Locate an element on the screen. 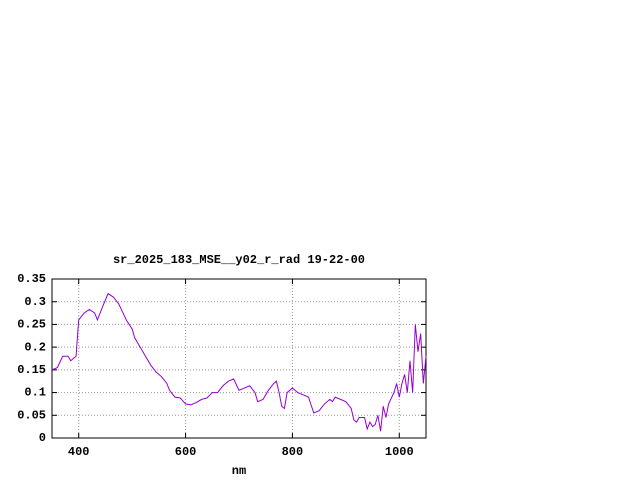 The image size is (640, 480). chart-title: sr_2025_183_MSE__y02_r_rad 19-22-00 is located at coordinates (239, 260).